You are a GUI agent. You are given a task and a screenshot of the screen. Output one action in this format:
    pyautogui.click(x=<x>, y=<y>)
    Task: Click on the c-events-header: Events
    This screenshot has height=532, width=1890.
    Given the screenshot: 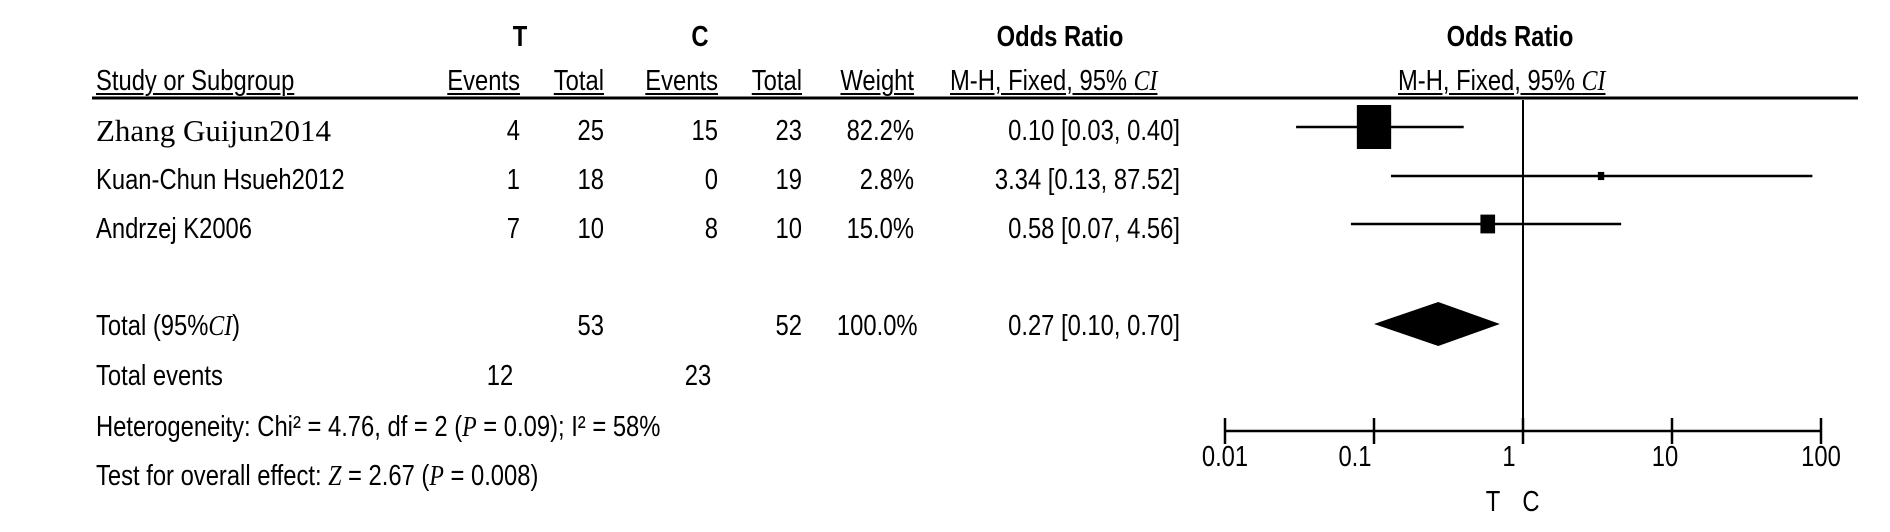 What is the action you would take?
    pyautogui.click(x=681, y=81)
    